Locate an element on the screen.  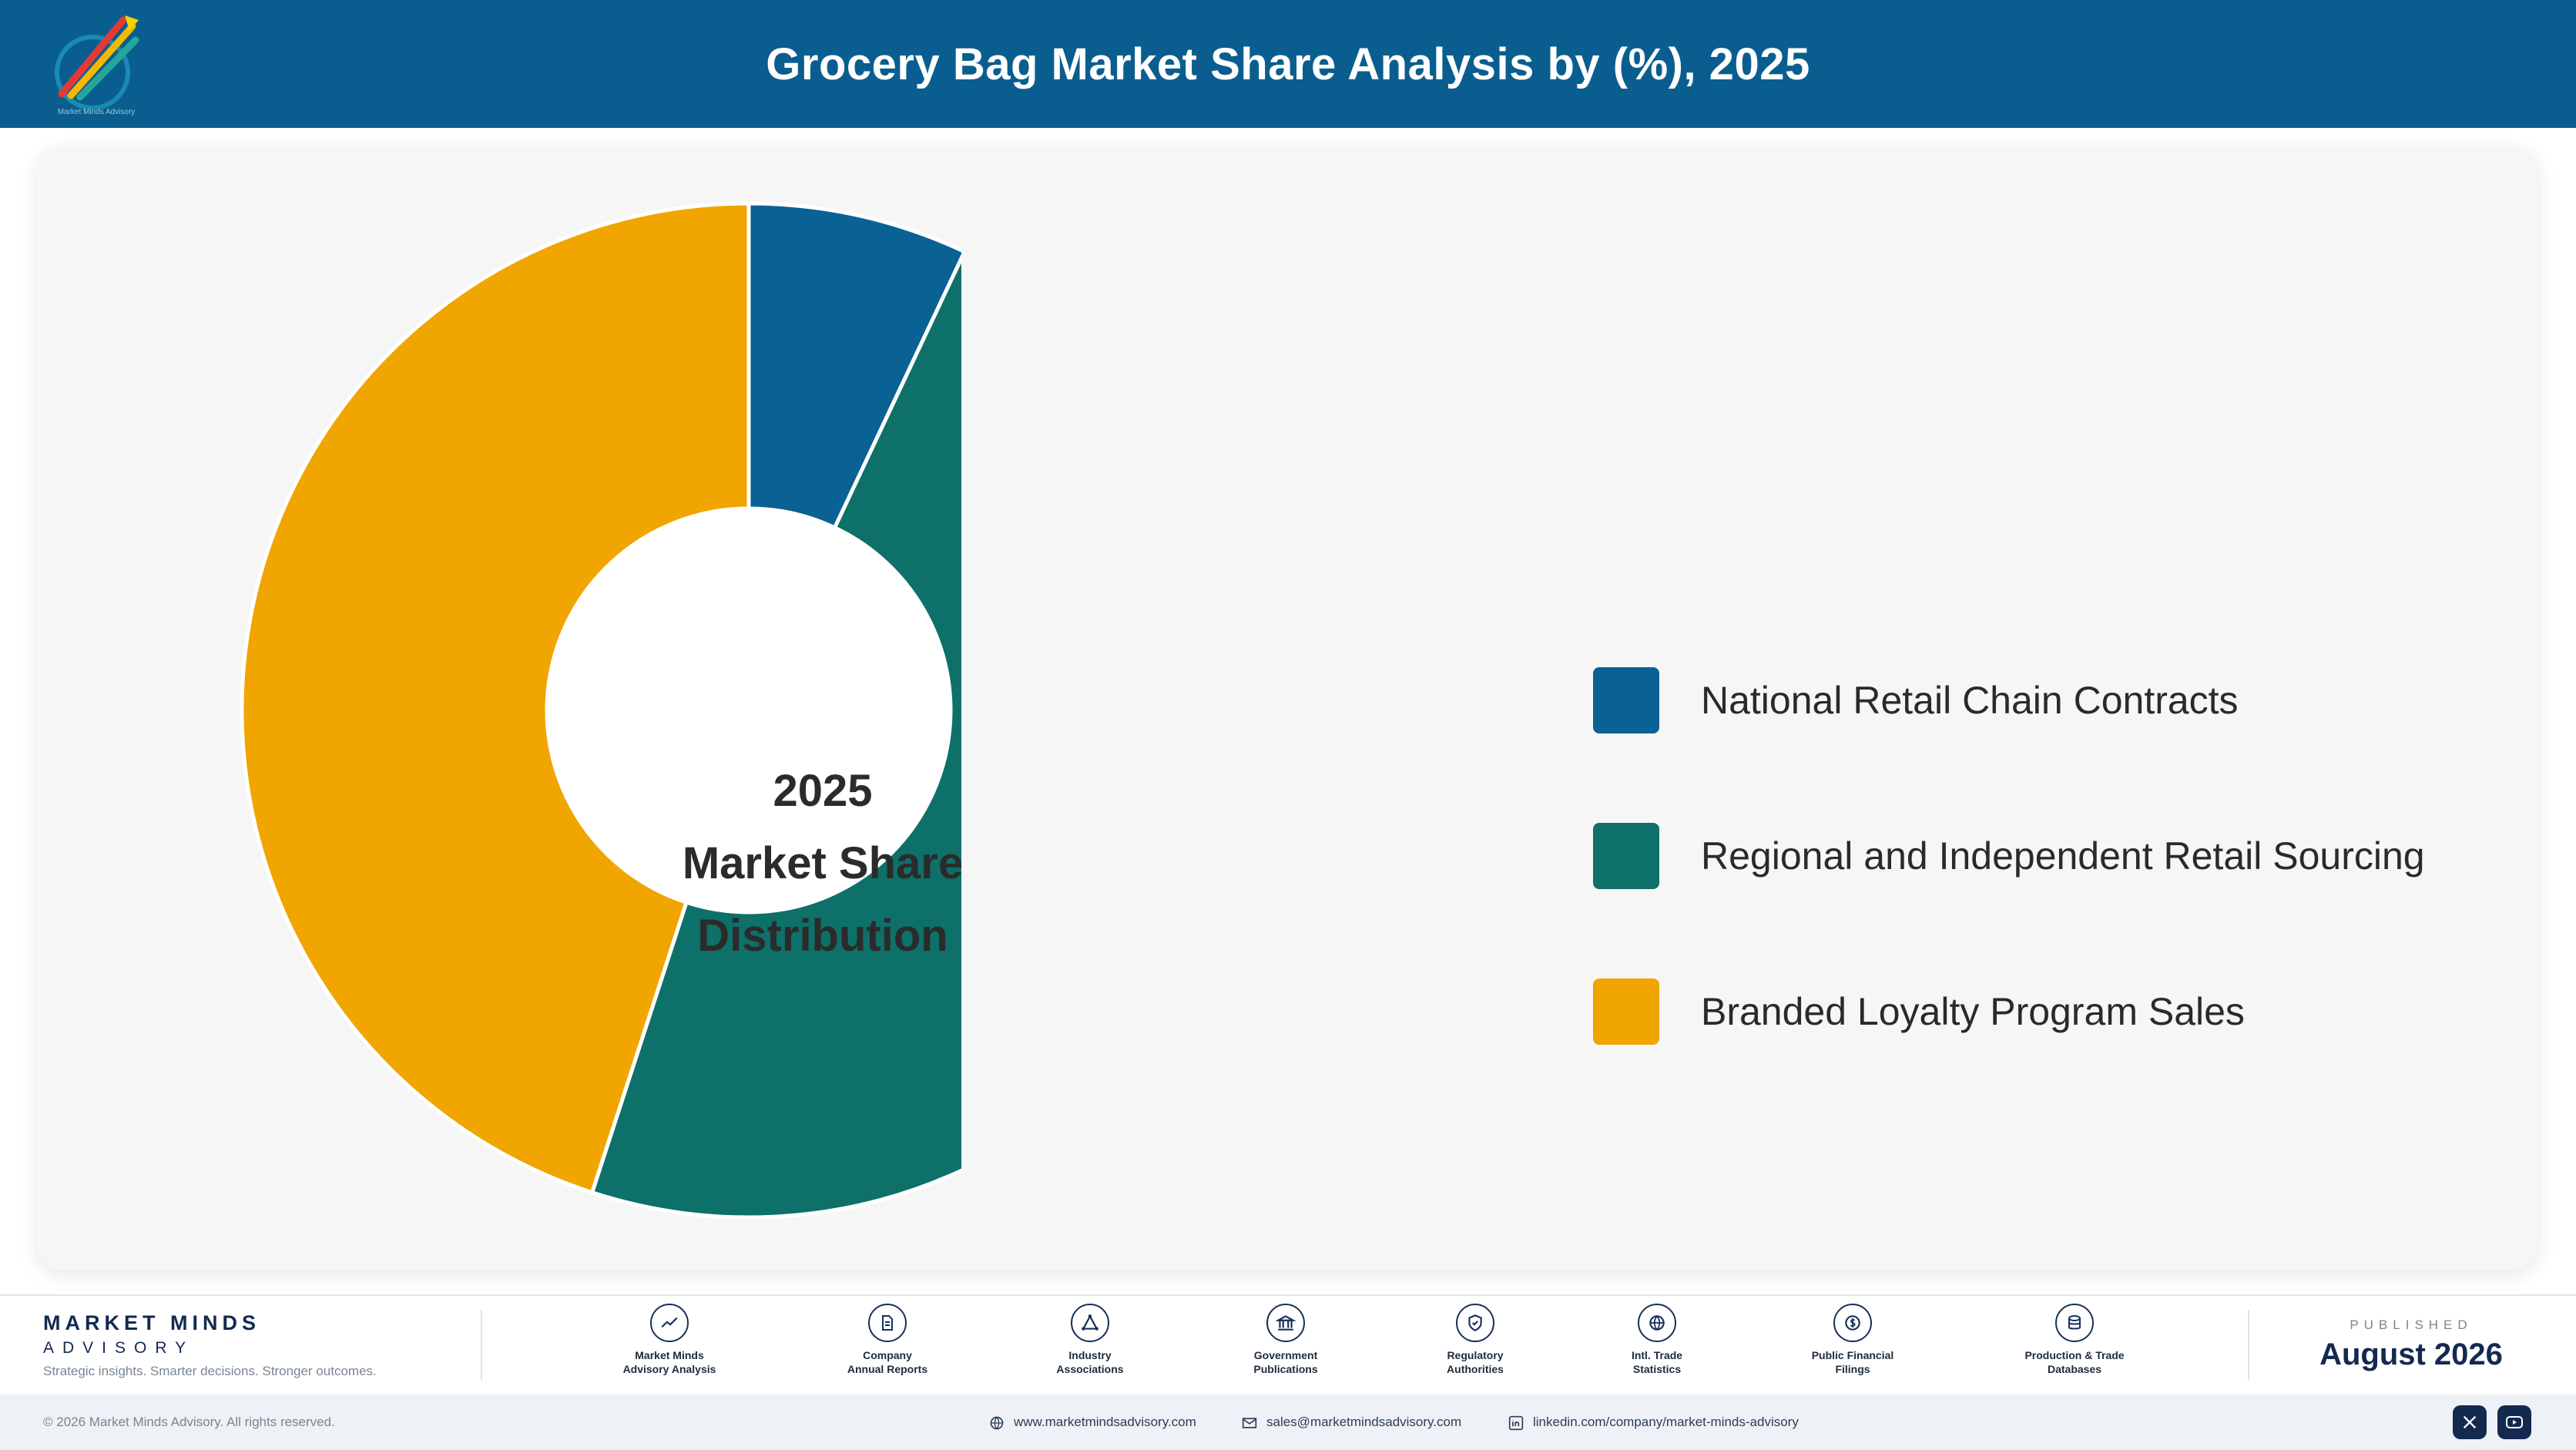
logo-caption: Market Minds Advisory is located at coordinates (96, 112).